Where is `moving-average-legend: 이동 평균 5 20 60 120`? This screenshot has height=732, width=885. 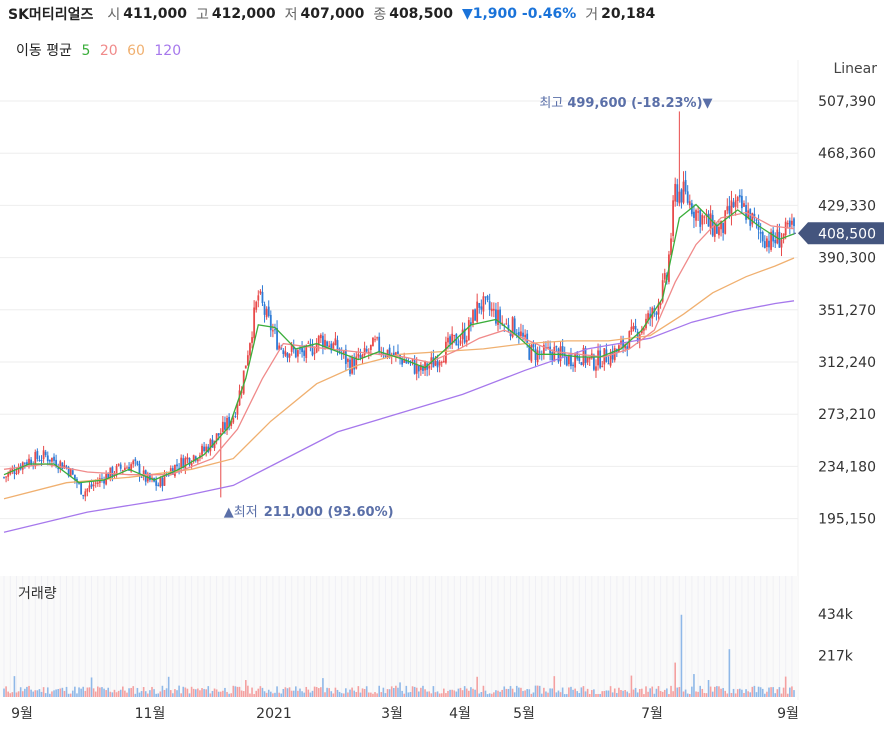
moving-average-legend: 이동 평균 5 20 60 120 is located at coordinates (101, 50).